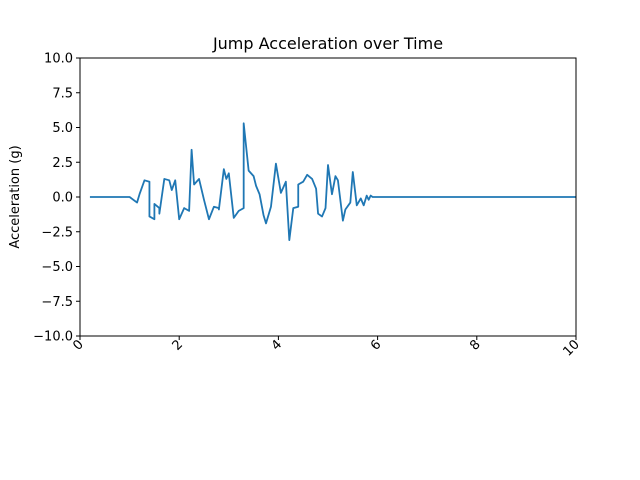  Describe the element at coordinates (53, 337) in the screenshot. I see `y-tick-label: −10.0` at that location.